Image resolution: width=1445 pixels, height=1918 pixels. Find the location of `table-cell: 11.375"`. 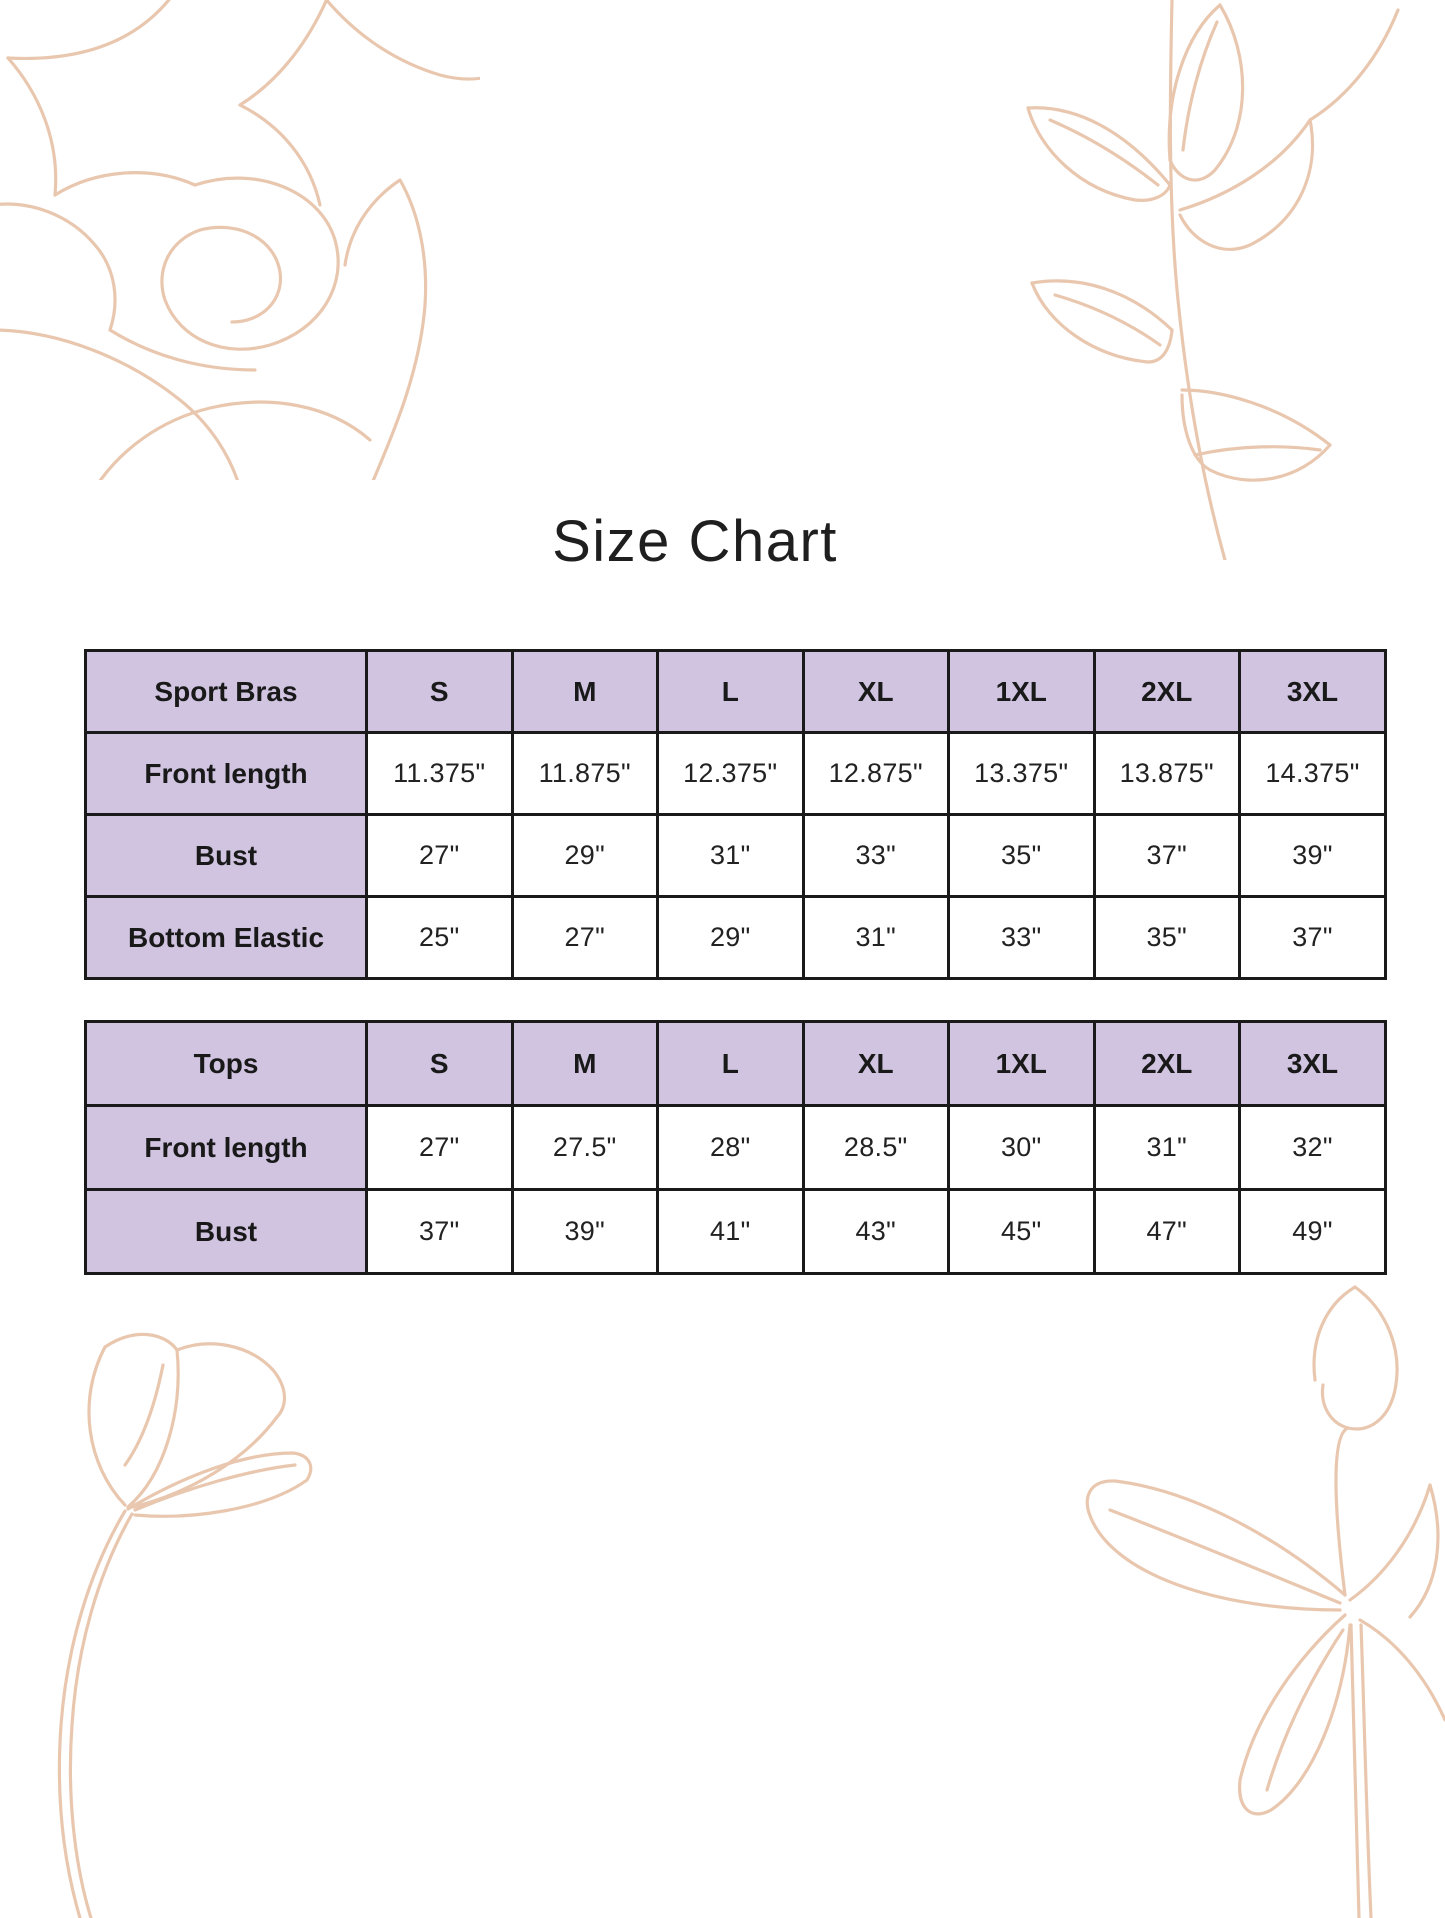

table-cell: 11.375" is located at coordinates (439, 773).